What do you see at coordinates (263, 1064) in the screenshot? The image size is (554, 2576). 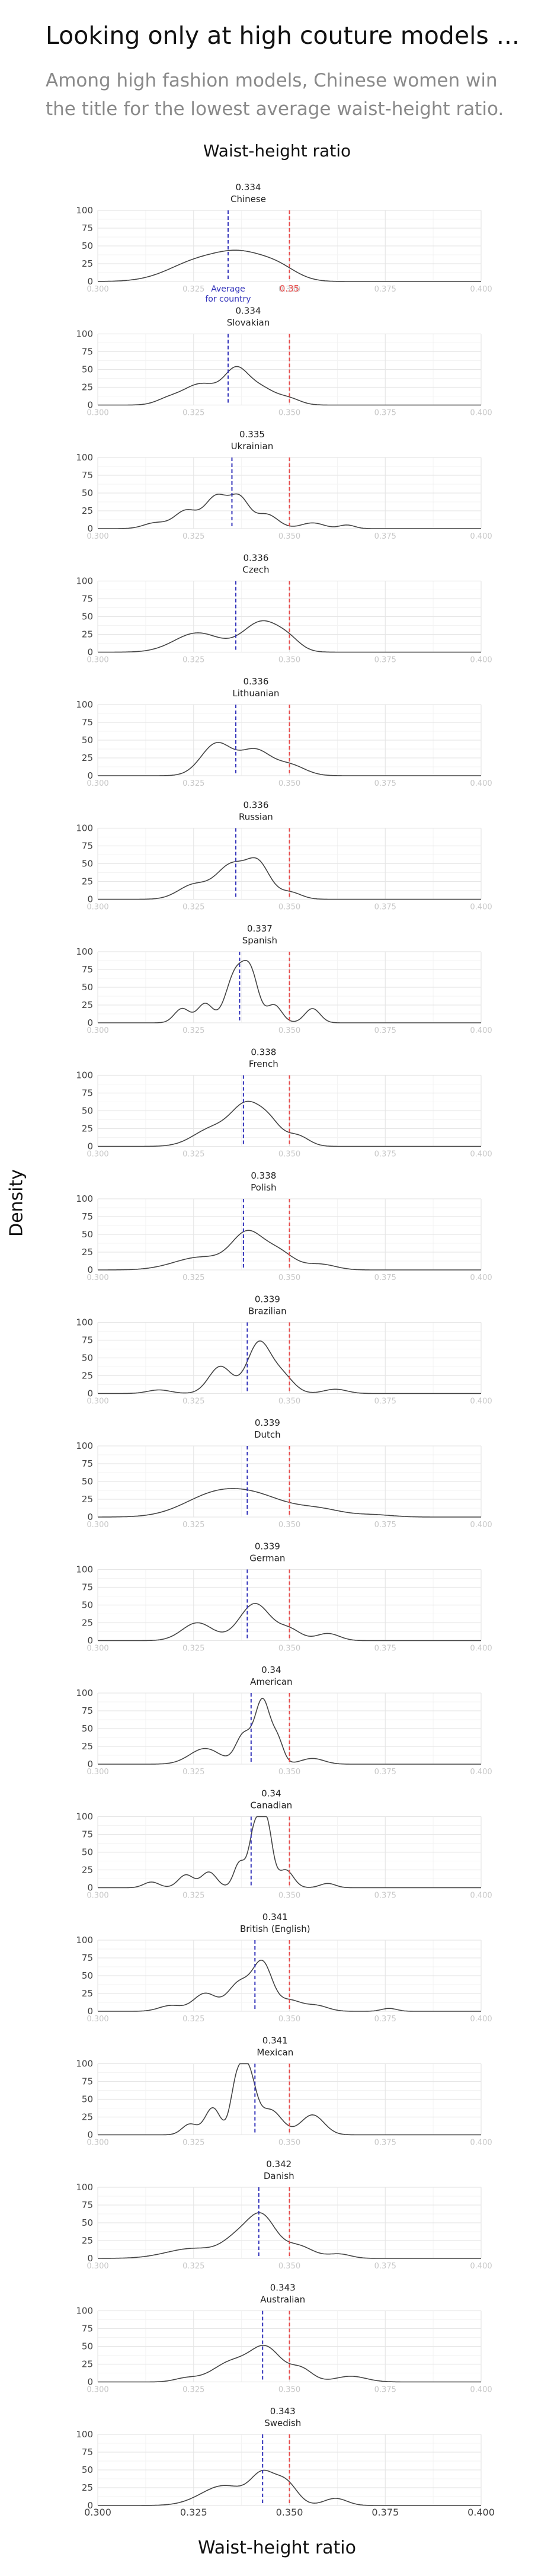 I see `country-label: French` at bounding box center [263, 1064].